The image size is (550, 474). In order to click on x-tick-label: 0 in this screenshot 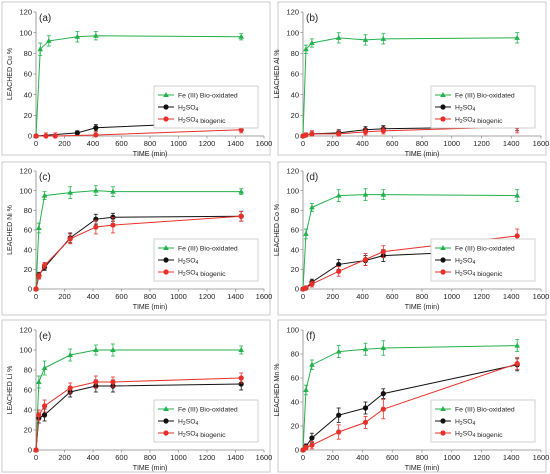, I will do `click(36, 457)`.